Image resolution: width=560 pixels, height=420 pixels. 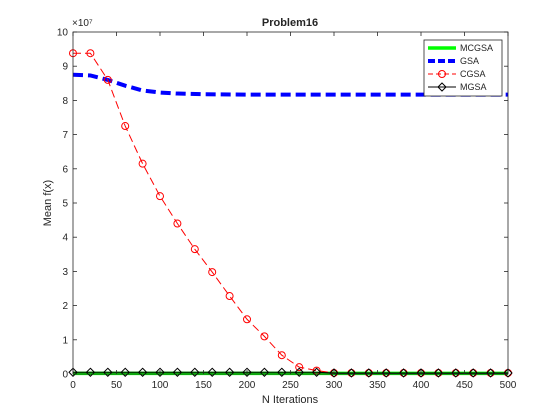 I want to click on x-tick-label: 50, so click(x=117, y=385).